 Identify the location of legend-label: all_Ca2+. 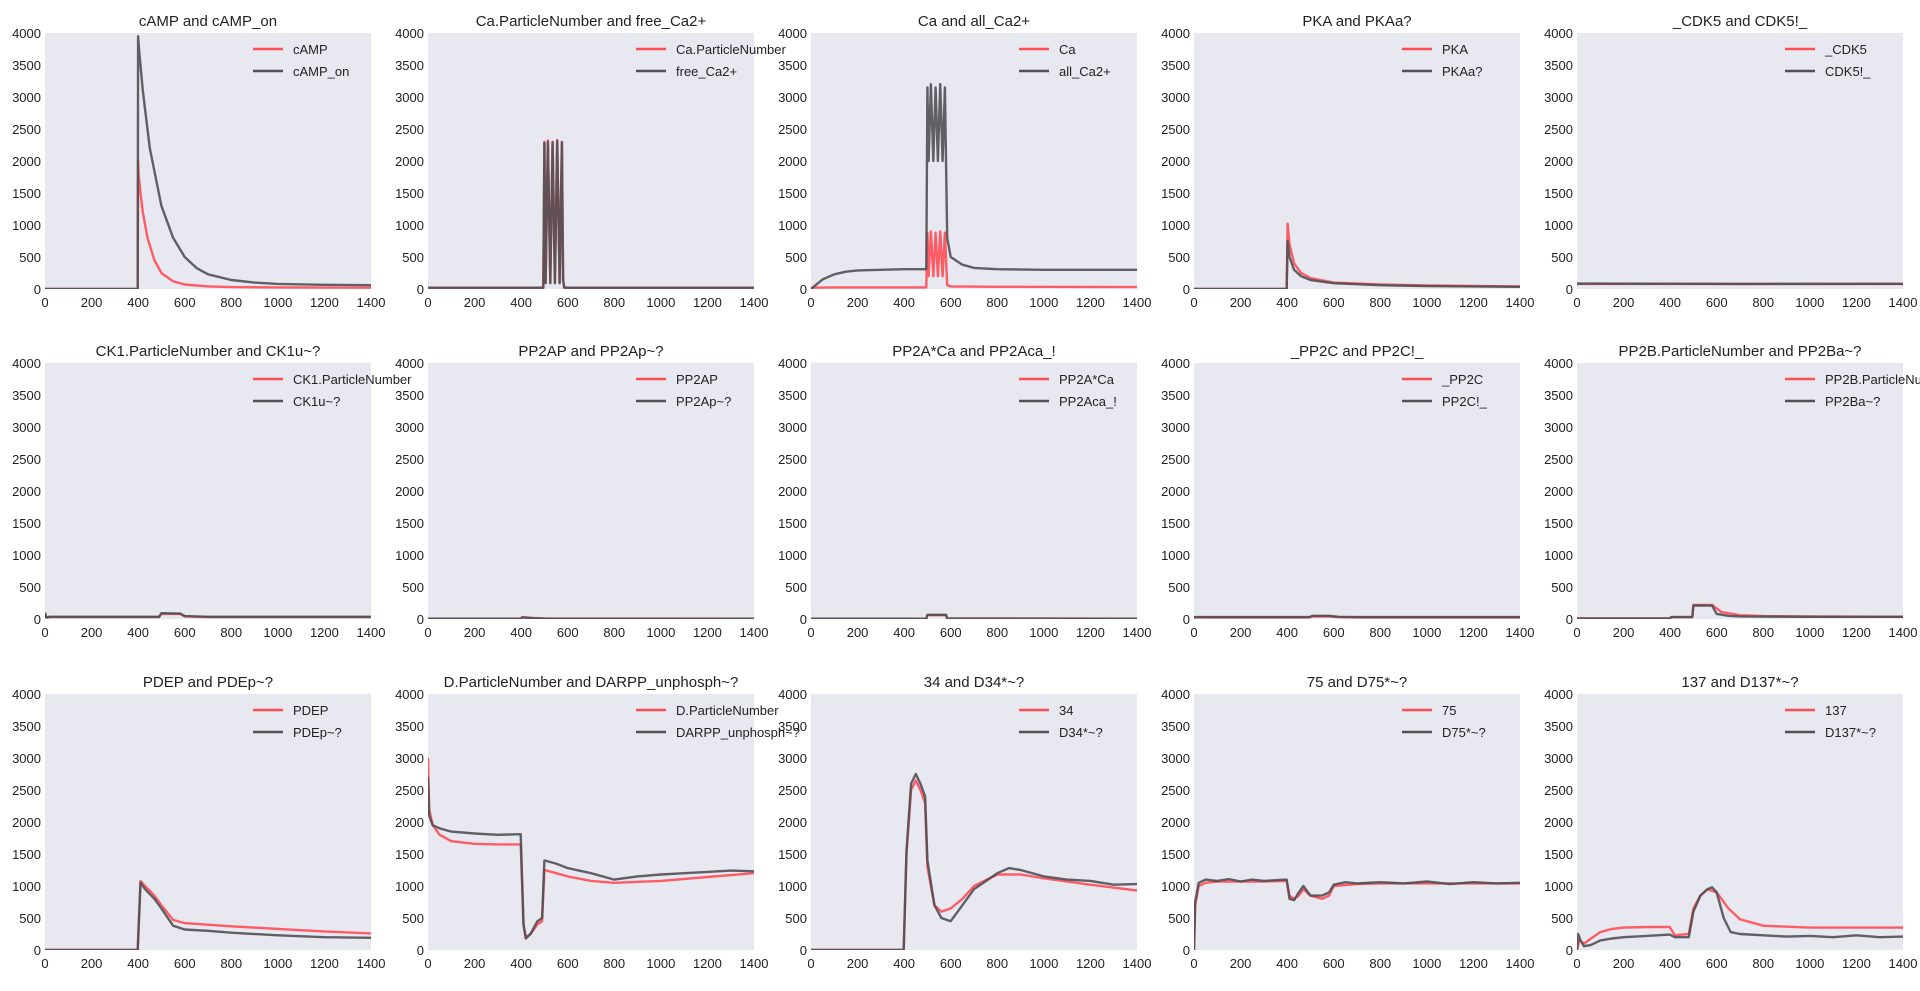
(1085, 71).